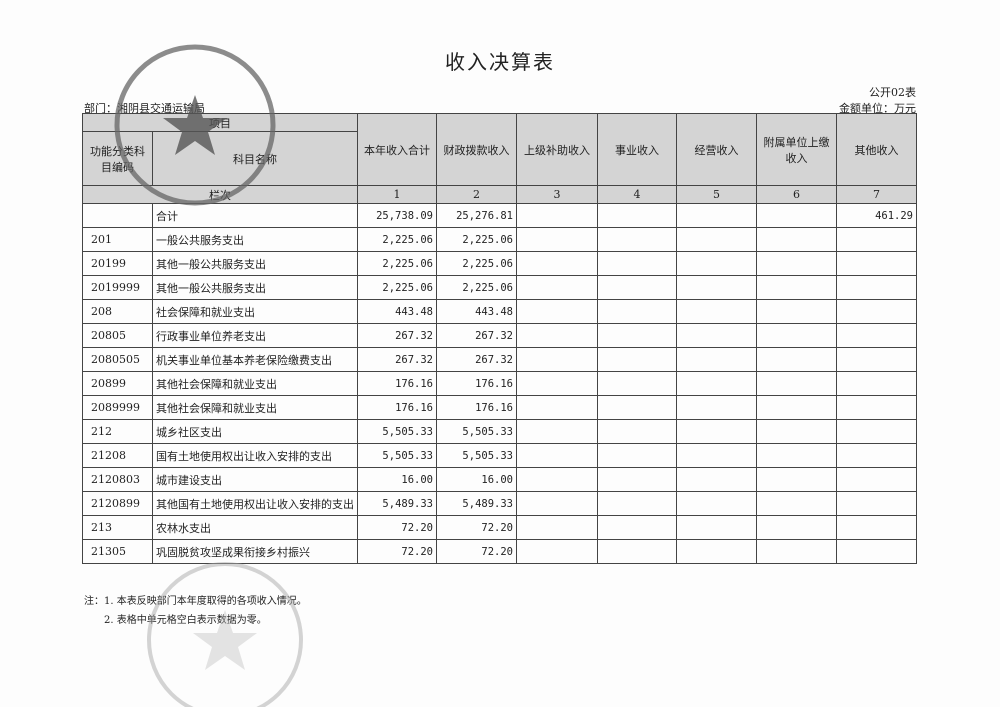  What do you see at coordinates (476, 479) in the screenshot?
I see `row-value: 16.00` at bounding box center [476, 479].